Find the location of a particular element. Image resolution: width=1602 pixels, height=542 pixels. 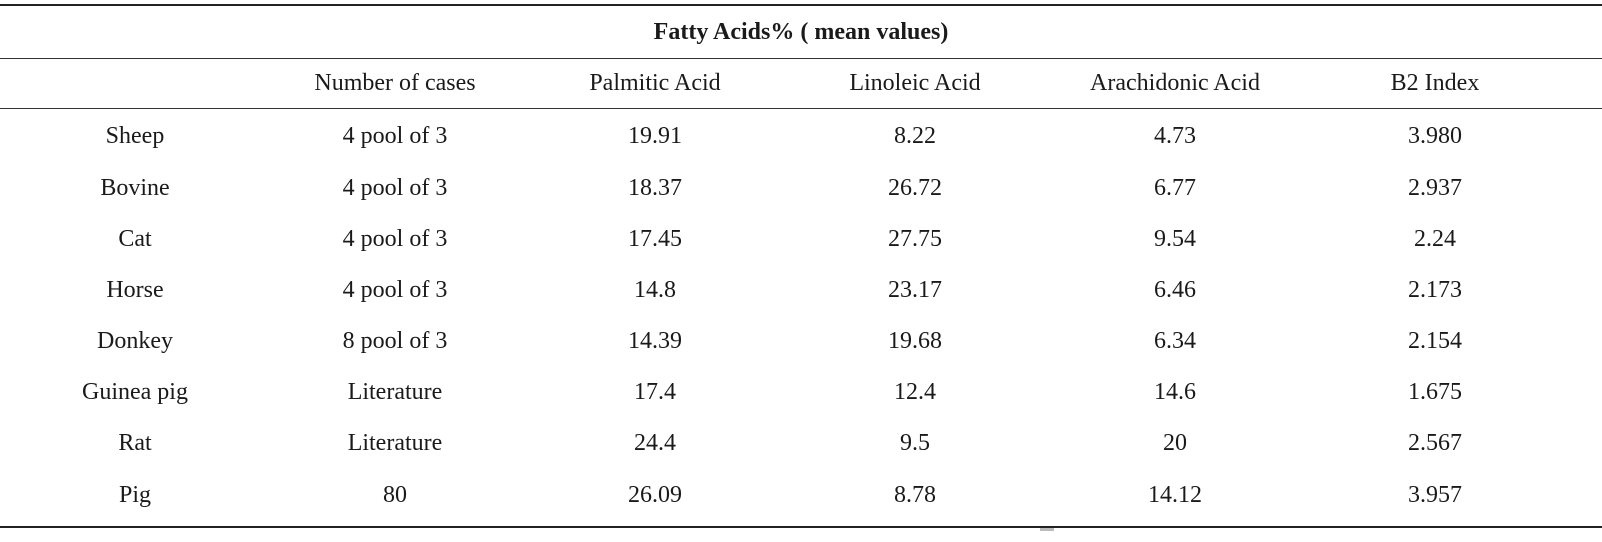

caption-rule is located at coordinates (801, 58).